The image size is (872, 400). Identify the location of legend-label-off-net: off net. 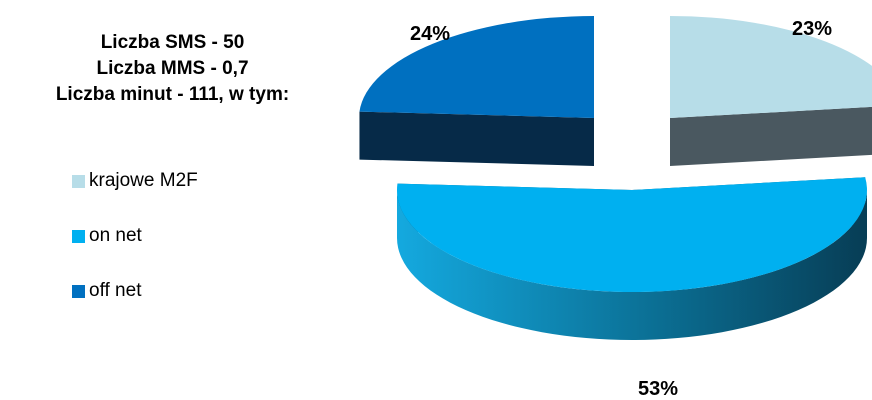
(115, 290).